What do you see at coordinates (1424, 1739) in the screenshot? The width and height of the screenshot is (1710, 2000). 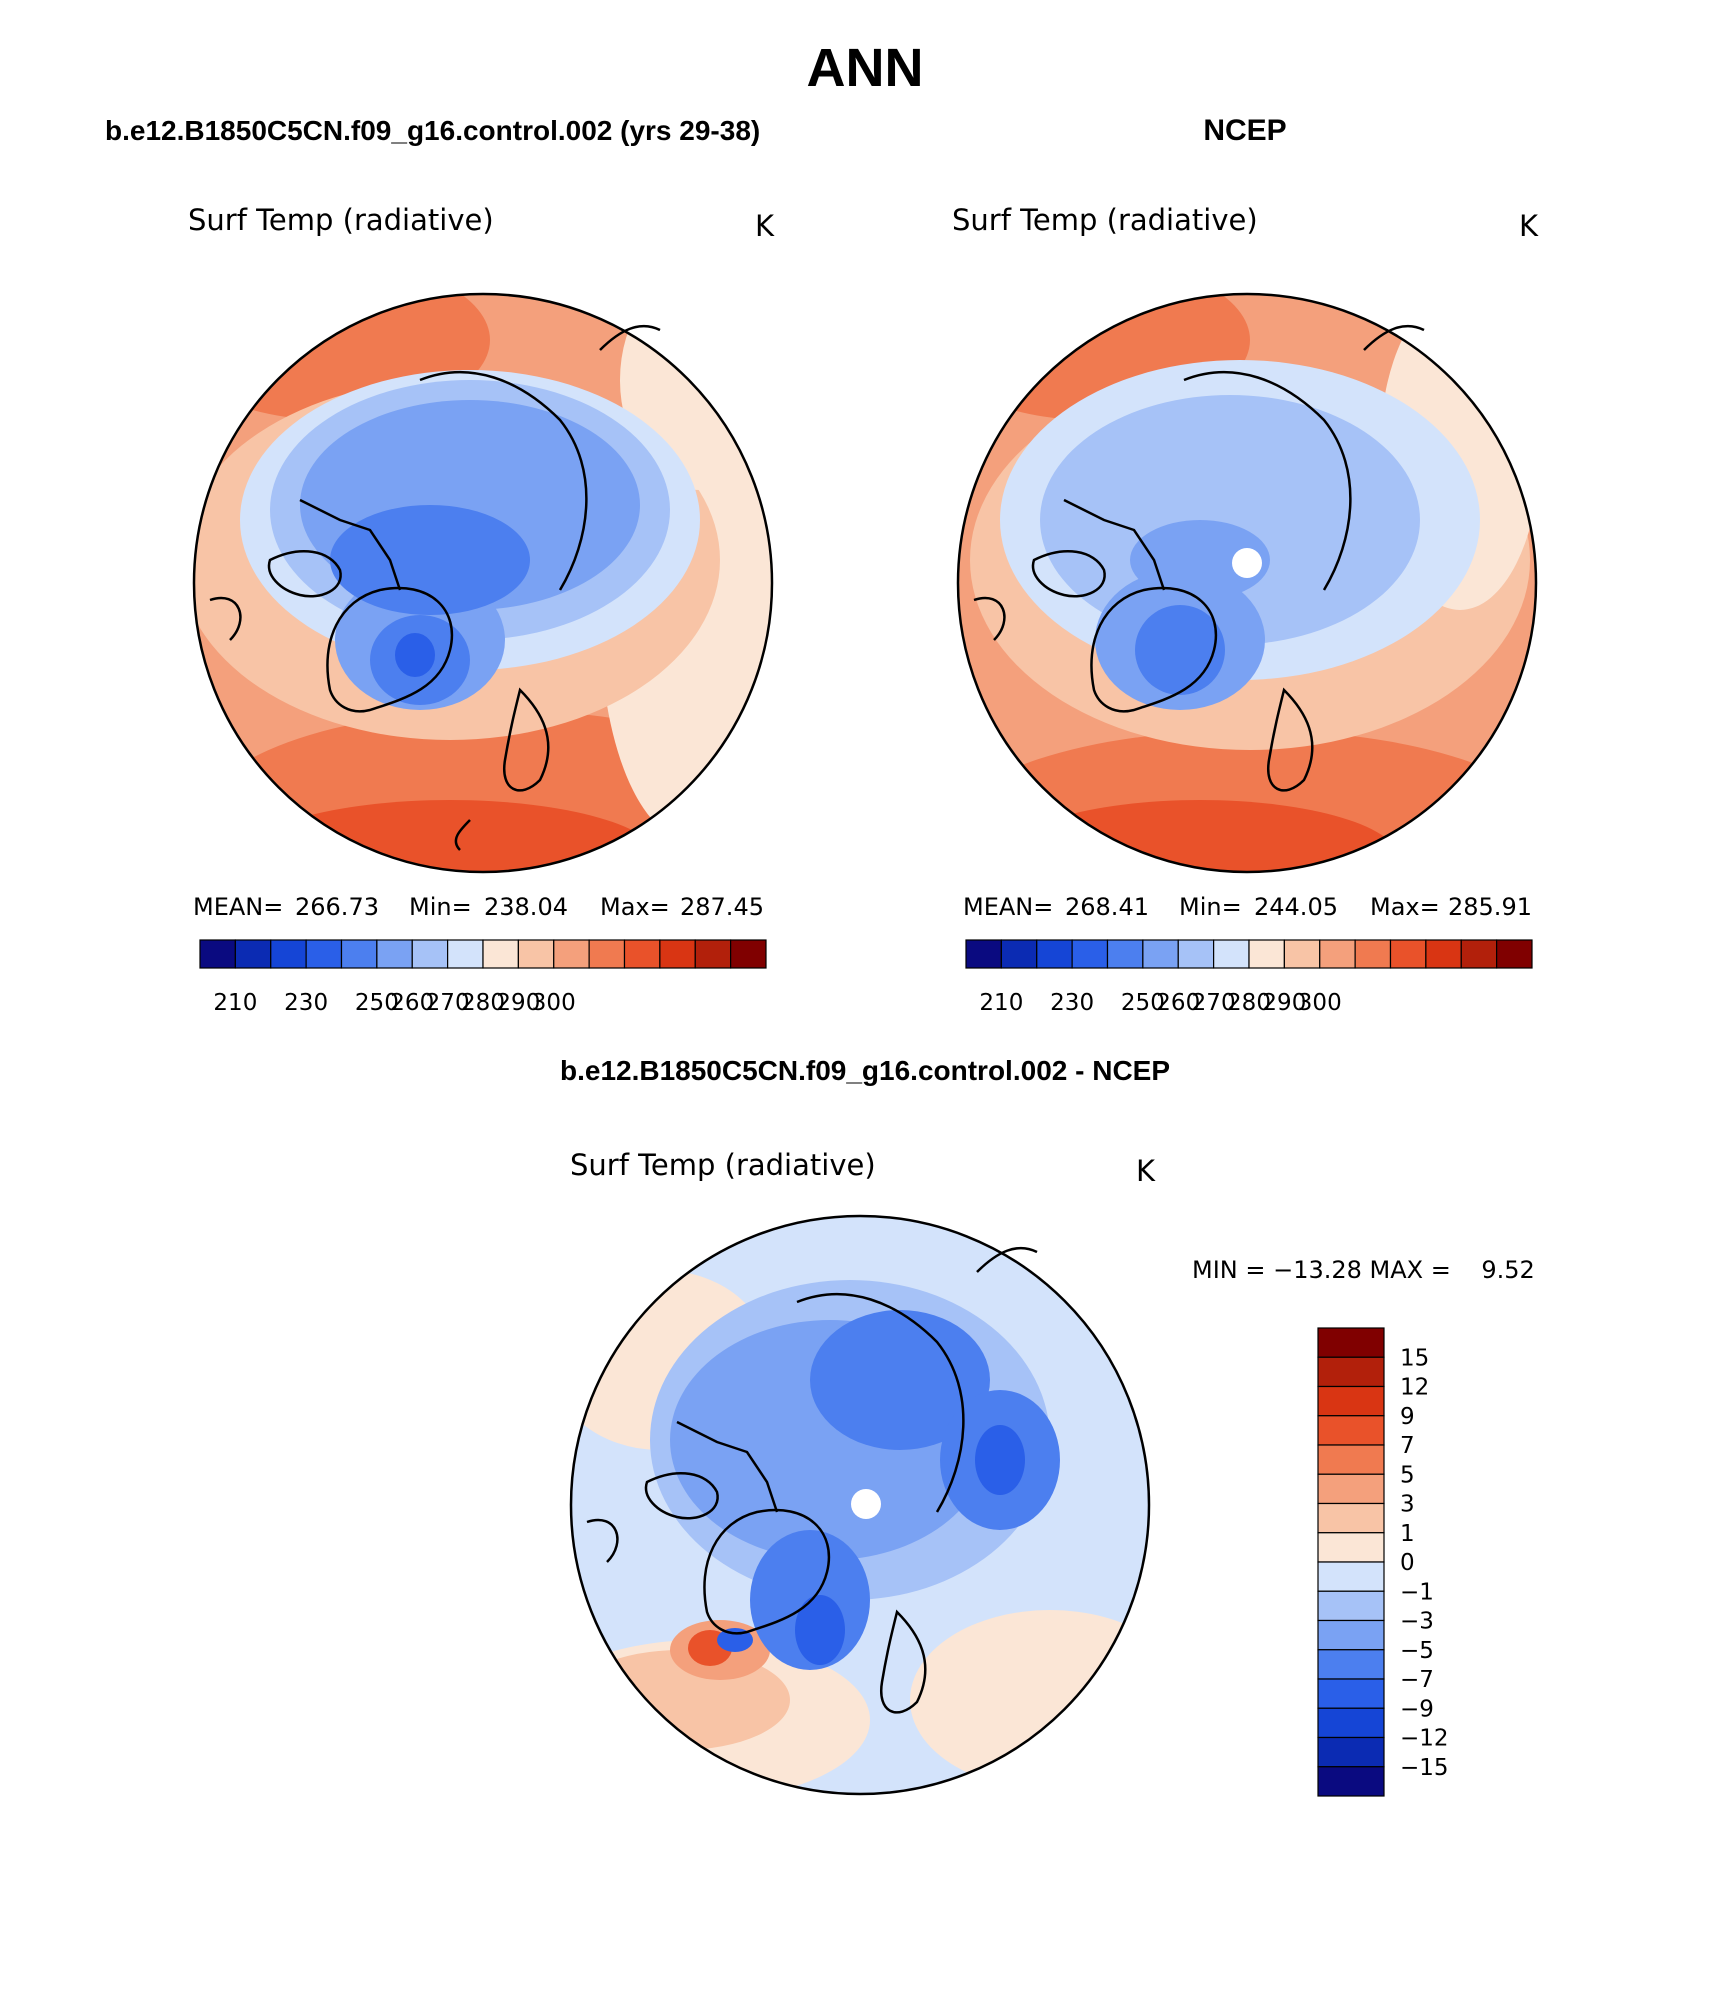 I see `colorbar-tick-label: −12` at bounding box center [1424, 1739].